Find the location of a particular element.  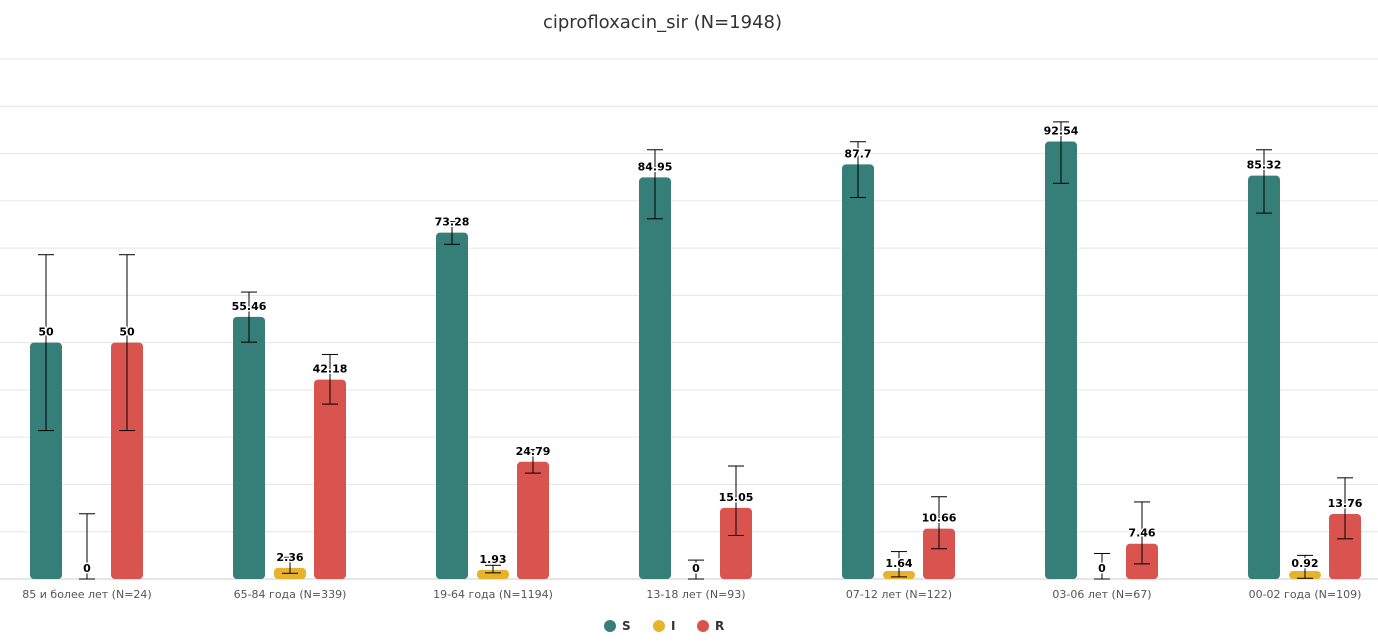

legend-label-s: S is located at coordinates (626, 626).